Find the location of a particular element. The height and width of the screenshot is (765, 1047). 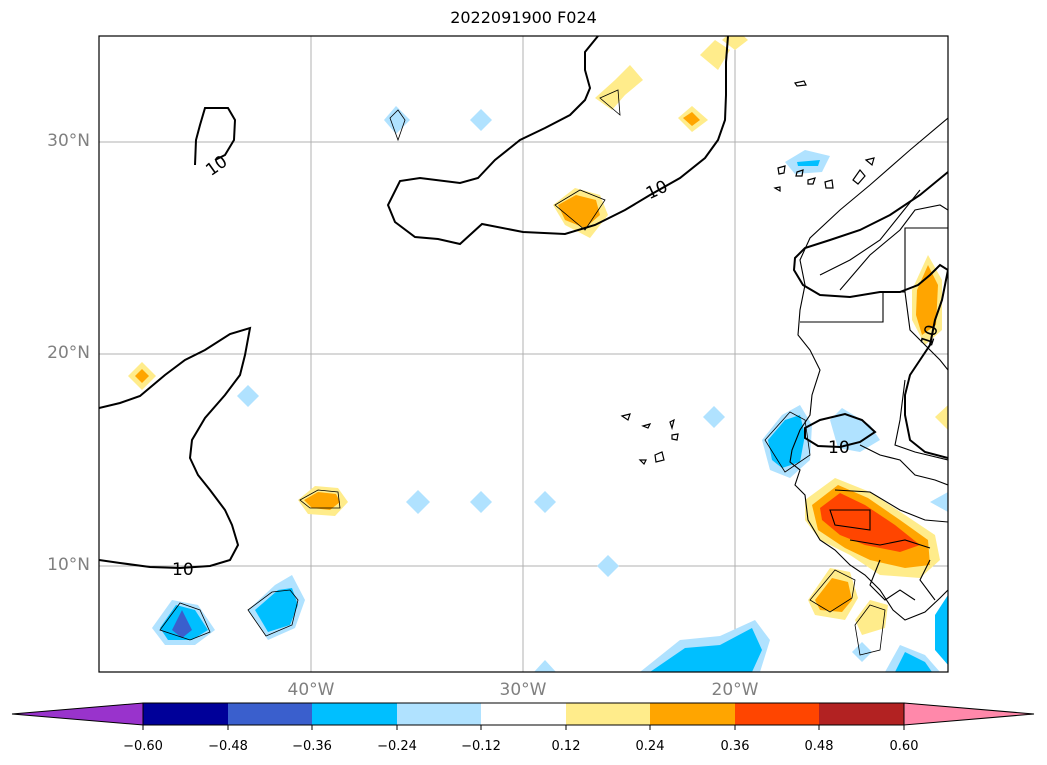

colorbar-tick-label: −0.12 is located at coordinates (481, 746).